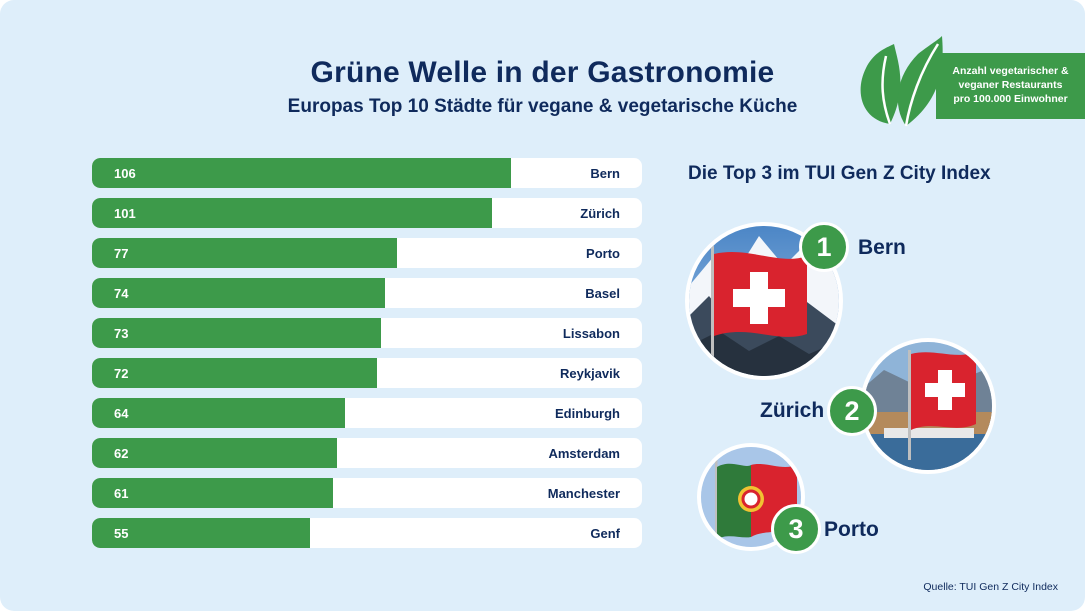  What do you see at coordinates (796, 529) in the screenshot?
I see `rank-badge: 3` at bounding box center [796, 529].